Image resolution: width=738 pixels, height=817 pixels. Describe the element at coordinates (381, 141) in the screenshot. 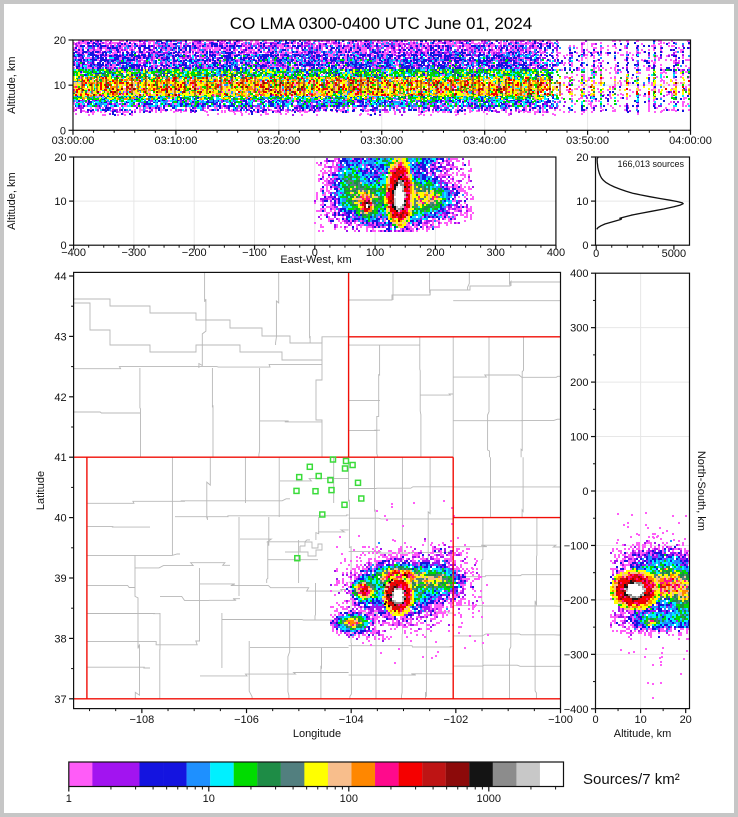

I see `svg-text: 03:30:00` at that location.